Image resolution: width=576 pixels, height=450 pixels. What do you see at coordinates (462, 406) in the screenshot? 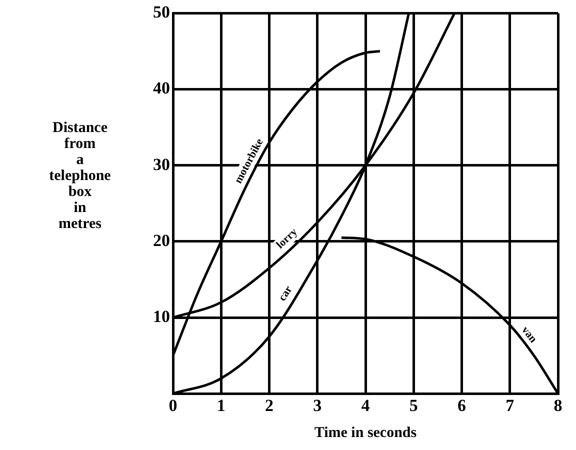
I see `x-tick-label: 6` at bounding box center [462, 406].